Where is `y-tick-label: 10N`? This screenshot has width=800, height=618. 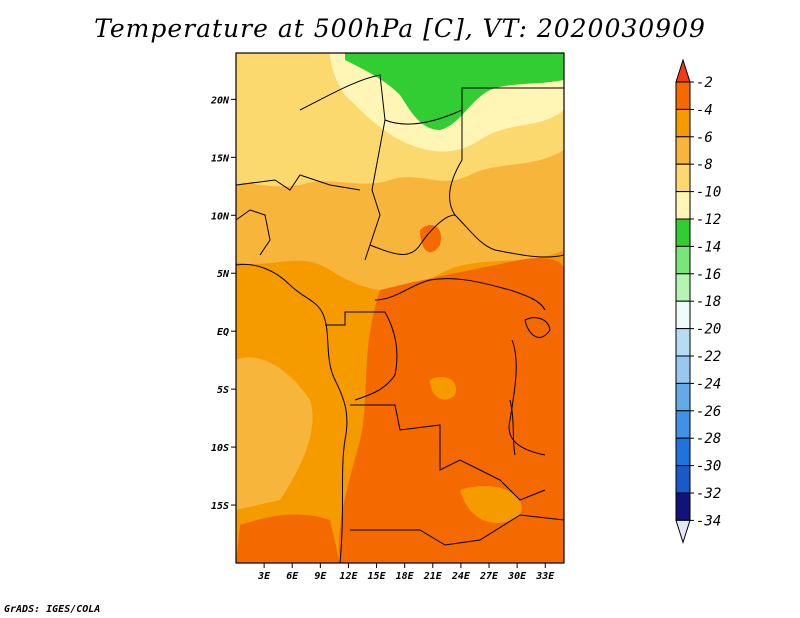
y-tick-label: 10N is located at coordinates (220, 216).